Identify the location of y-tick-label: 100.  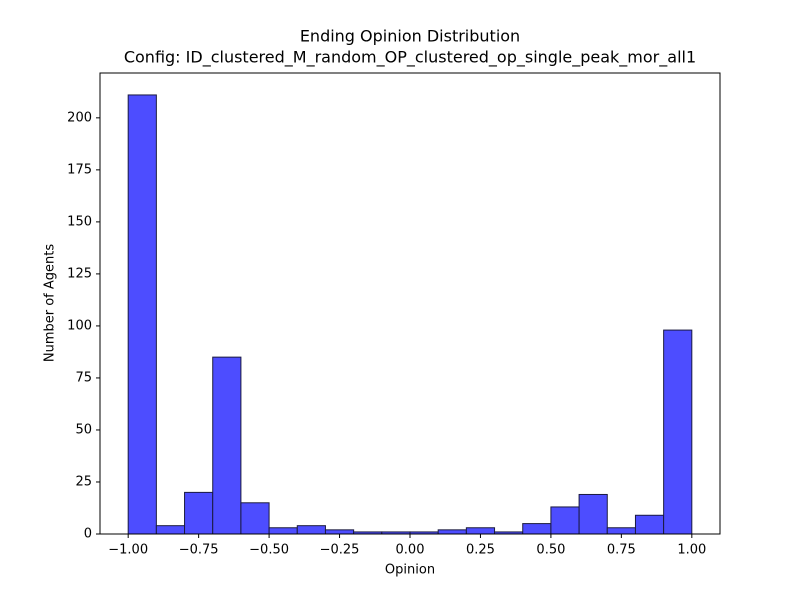
(79, 325).